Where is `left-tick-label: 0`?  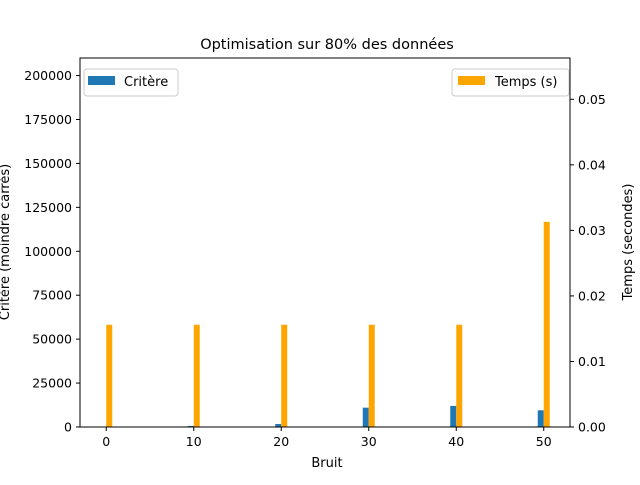 left-tick-label: 0 is located at coordinates (68, 427).